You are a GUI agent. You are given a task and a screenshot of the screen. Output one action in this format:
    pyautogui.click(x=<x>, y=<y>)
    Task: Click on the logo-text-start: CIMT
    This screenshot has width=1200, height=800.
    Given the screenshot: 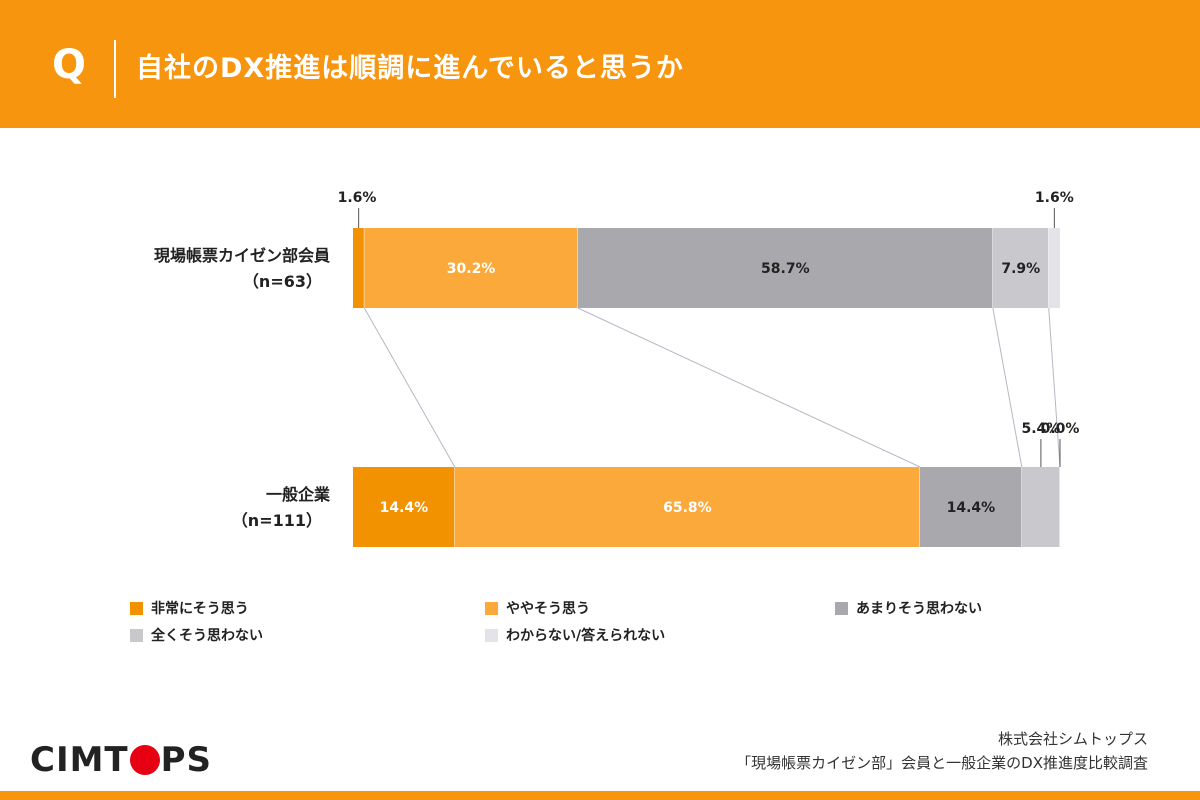 What is the action you would take?
    pyautogui.click(x=79, y=760)
    